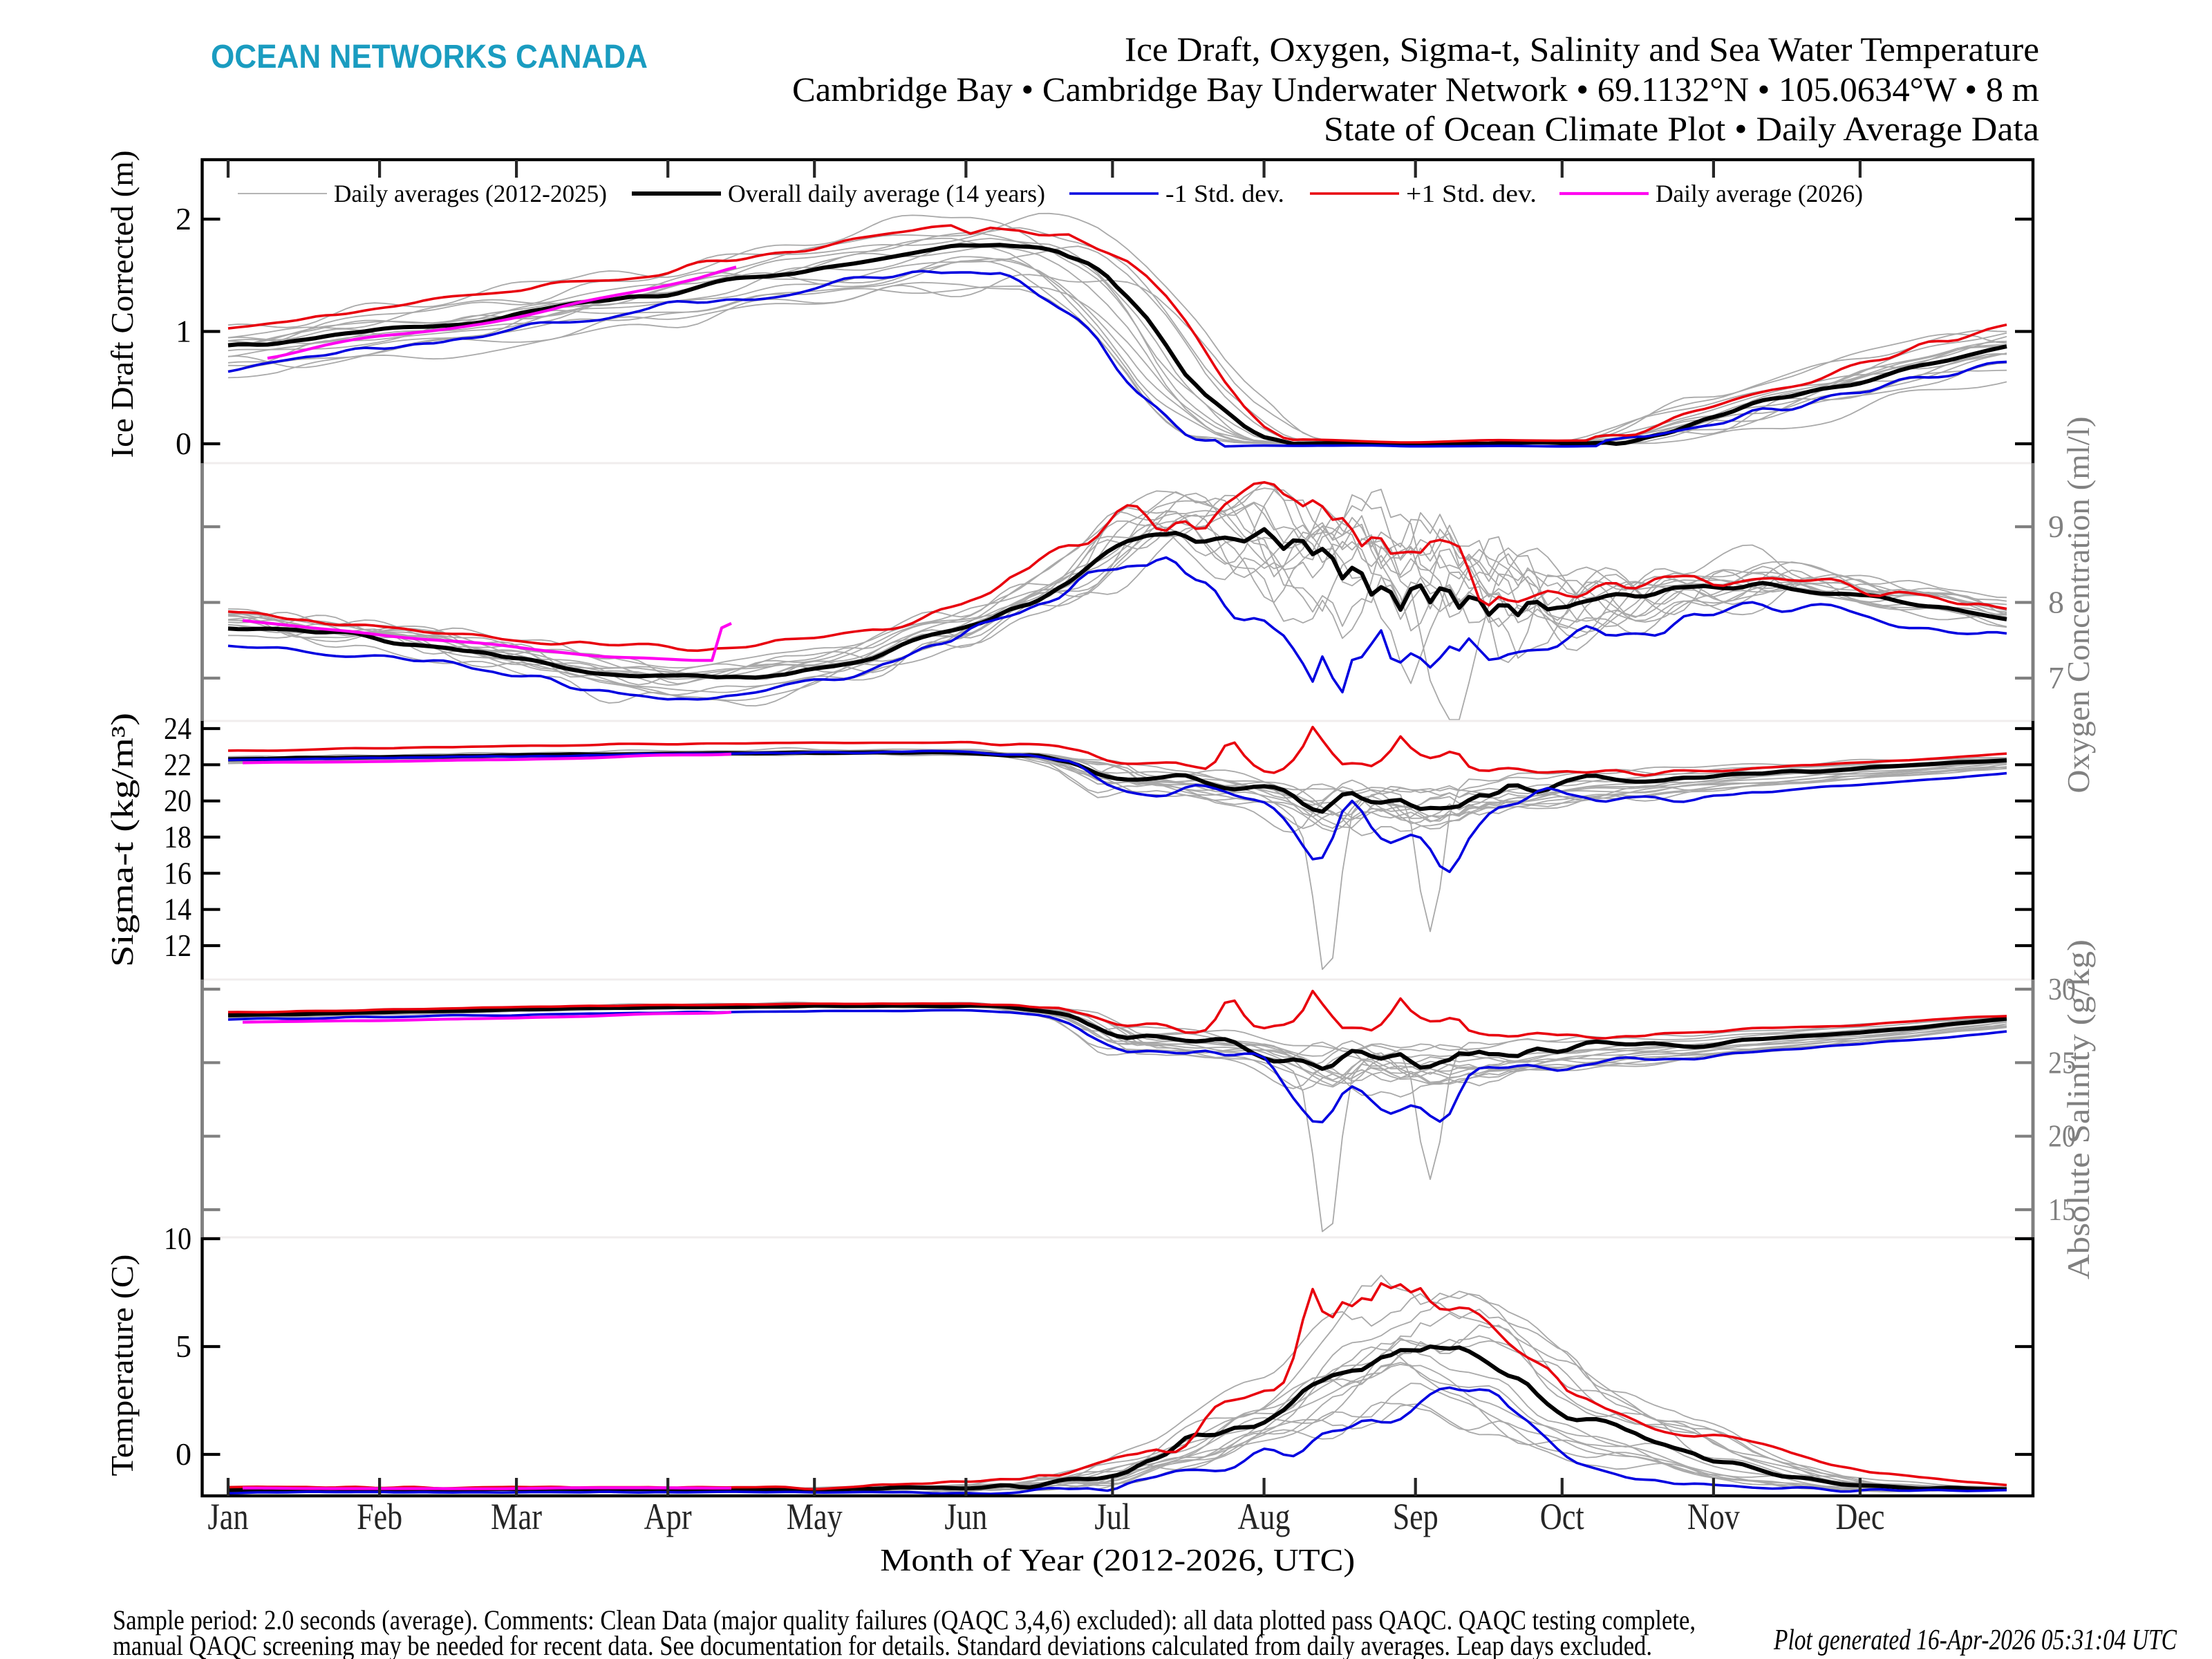  What do you see at coordinates (815, 1516) in the screenshot?
I see `svg-text: May` at bounding box center [815, 1516].